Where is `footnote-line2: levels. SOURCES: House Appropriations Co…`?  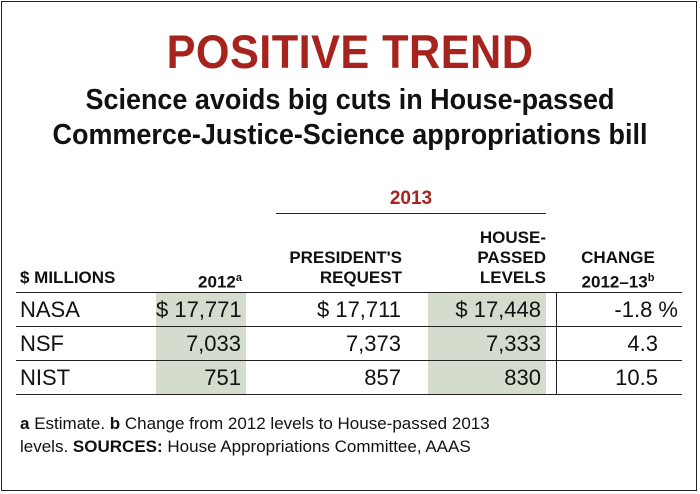 footnote-line2: levels. SOURCES: House Appropriations Co… is located at coordinates (245, 446).